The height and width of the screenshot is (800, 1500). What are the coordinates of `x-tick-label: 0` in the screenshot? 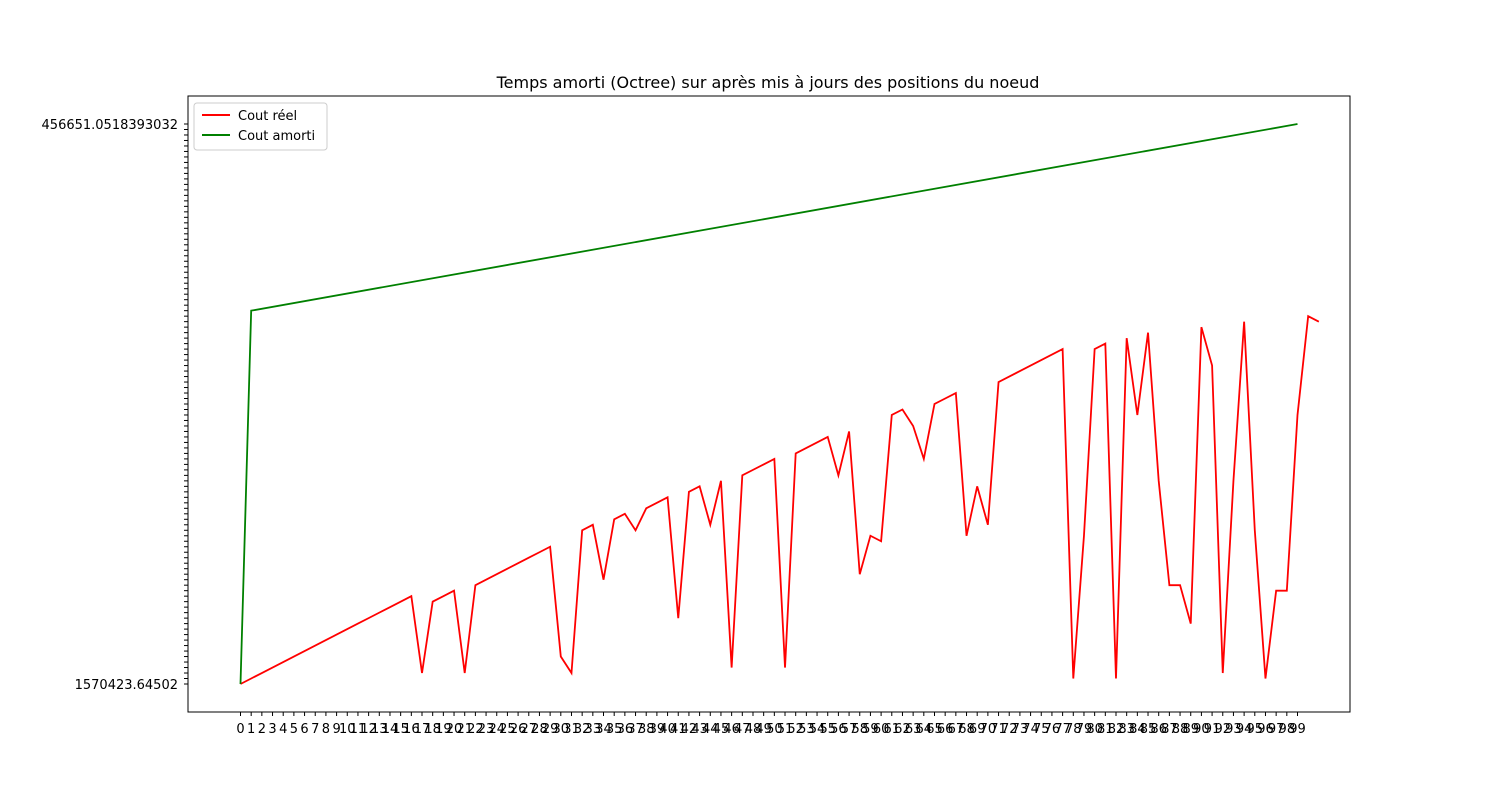 It's located at (240, 729).